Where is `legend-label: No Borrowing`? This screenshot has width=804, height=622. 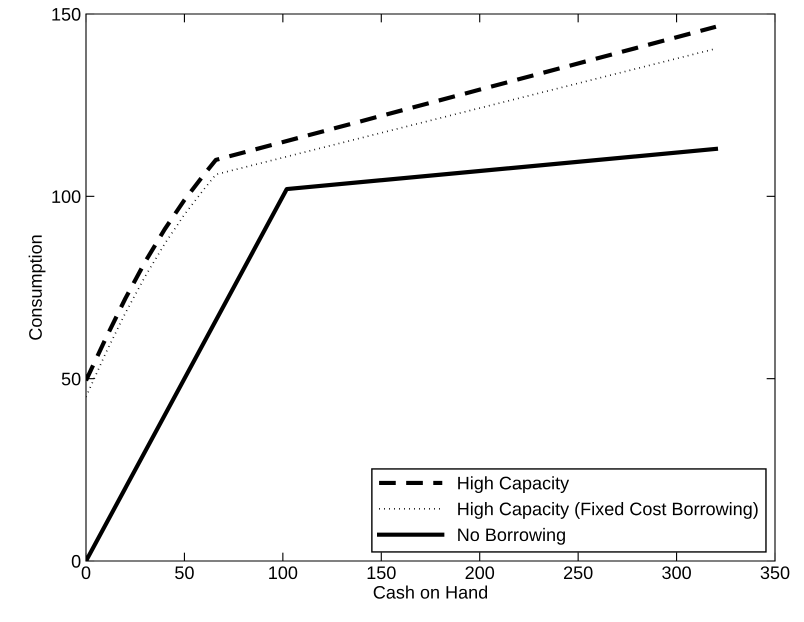
legend-label: No Borrowing is located at coordinates (511, 536).